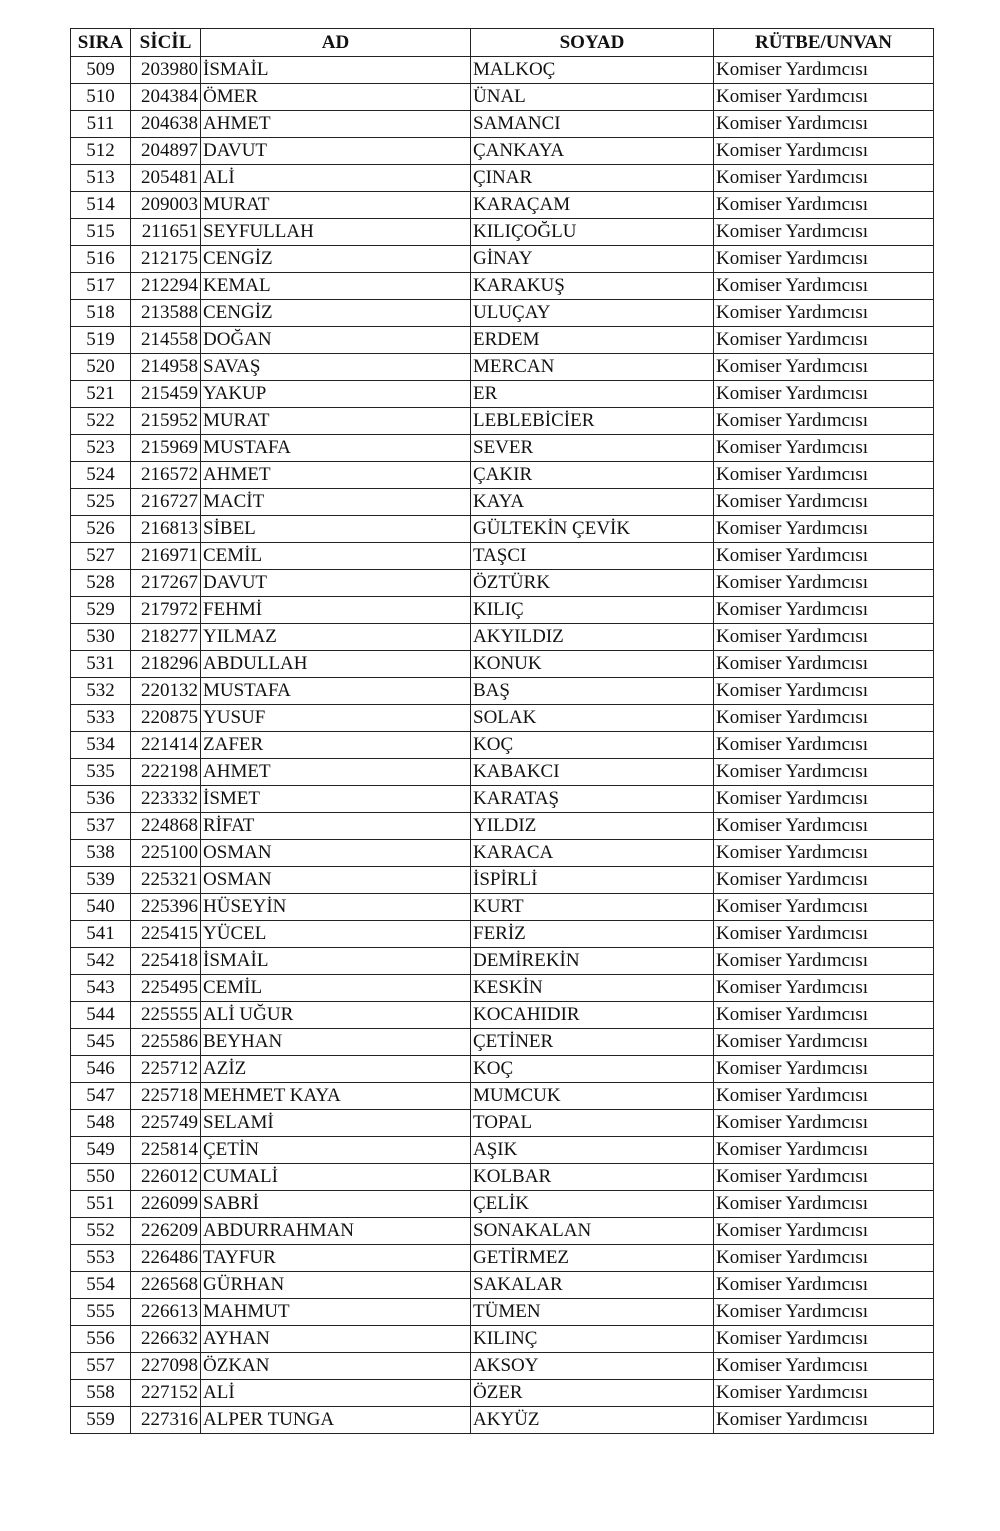 The image size is (1000, 1531). Describe the element at coordinates (100, 1285) in the screenshot. I see `sira-cell: 554` at that location.